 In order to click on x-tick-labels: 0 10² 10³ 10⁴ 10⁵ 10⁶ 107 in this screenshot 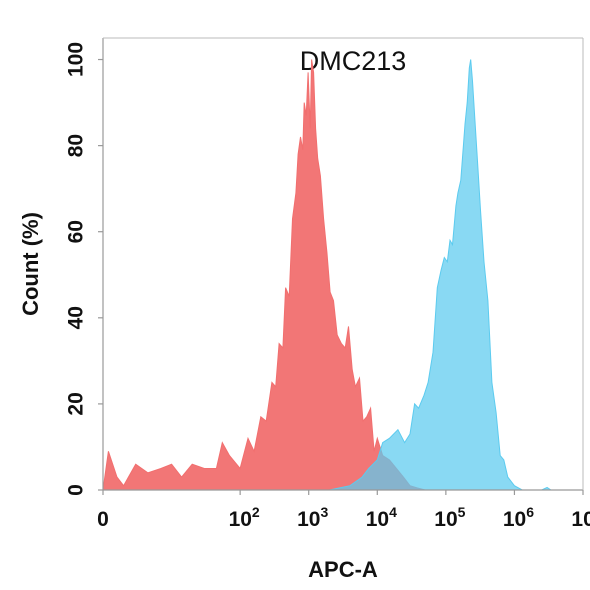, I will do `click(343, 517)`.